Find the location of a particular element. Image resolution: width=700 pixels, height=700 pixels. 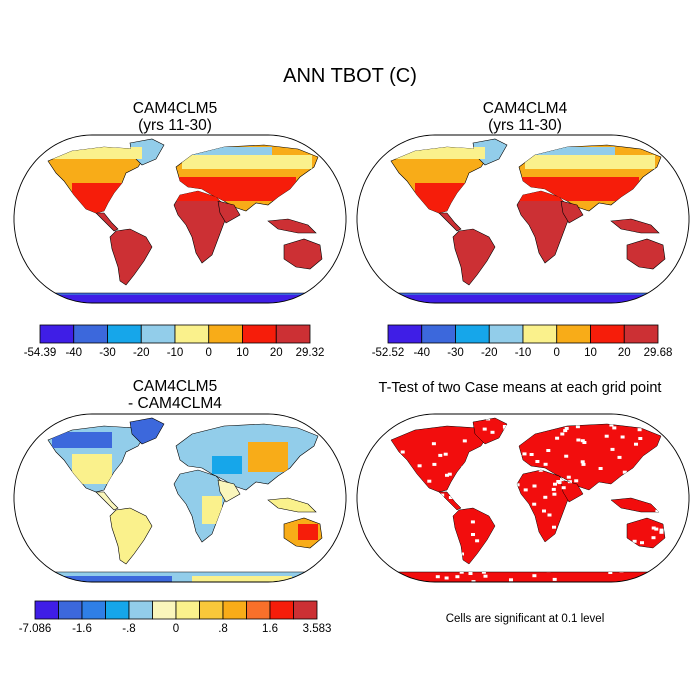

colorbar1-tick-label: 0 is located at coordinates (209, 353).